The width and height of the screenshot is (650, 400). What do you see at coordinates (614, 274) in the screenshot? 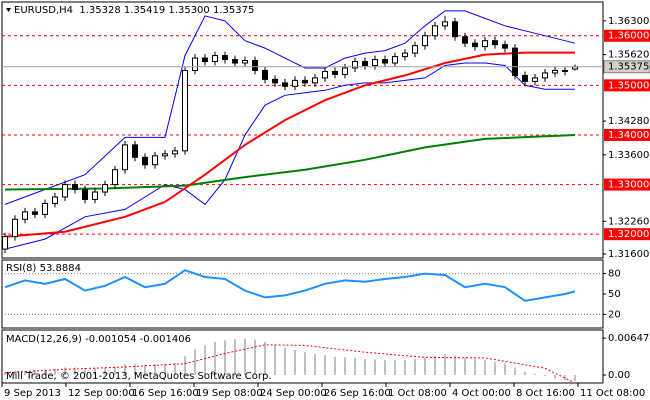
I see `y-tick-label: 80` at bounding box center [614, 274].